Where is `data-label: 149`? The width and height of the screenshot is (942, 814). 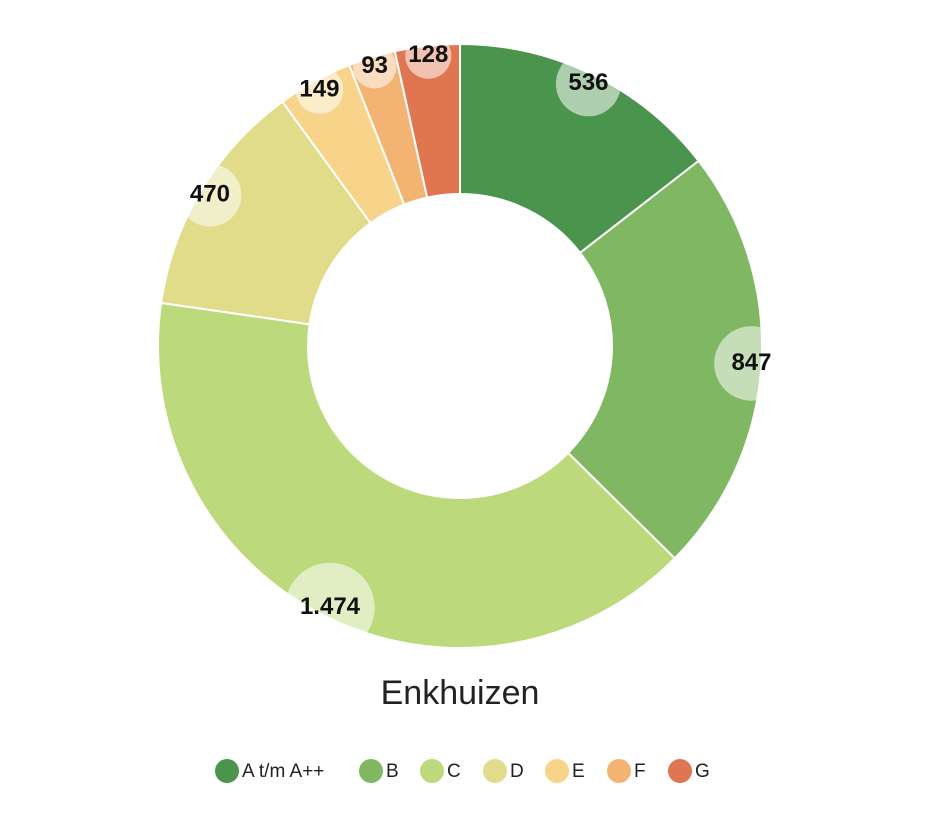 data-label: 149 is located at coordinates (319, 88).